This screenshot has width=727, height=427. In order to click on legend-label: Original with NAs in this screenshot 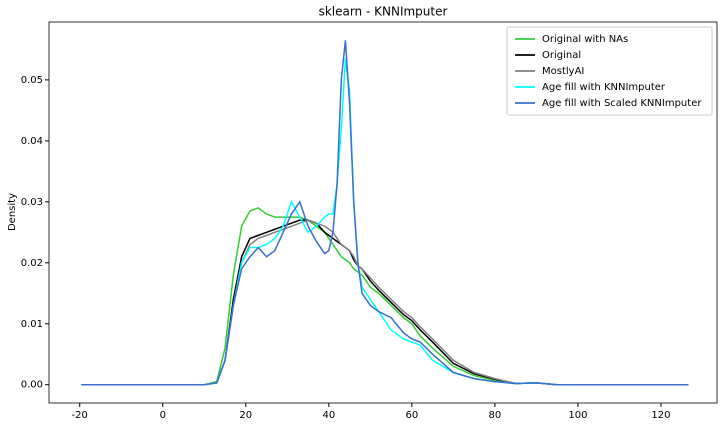, I will do `click(585, 39)`.